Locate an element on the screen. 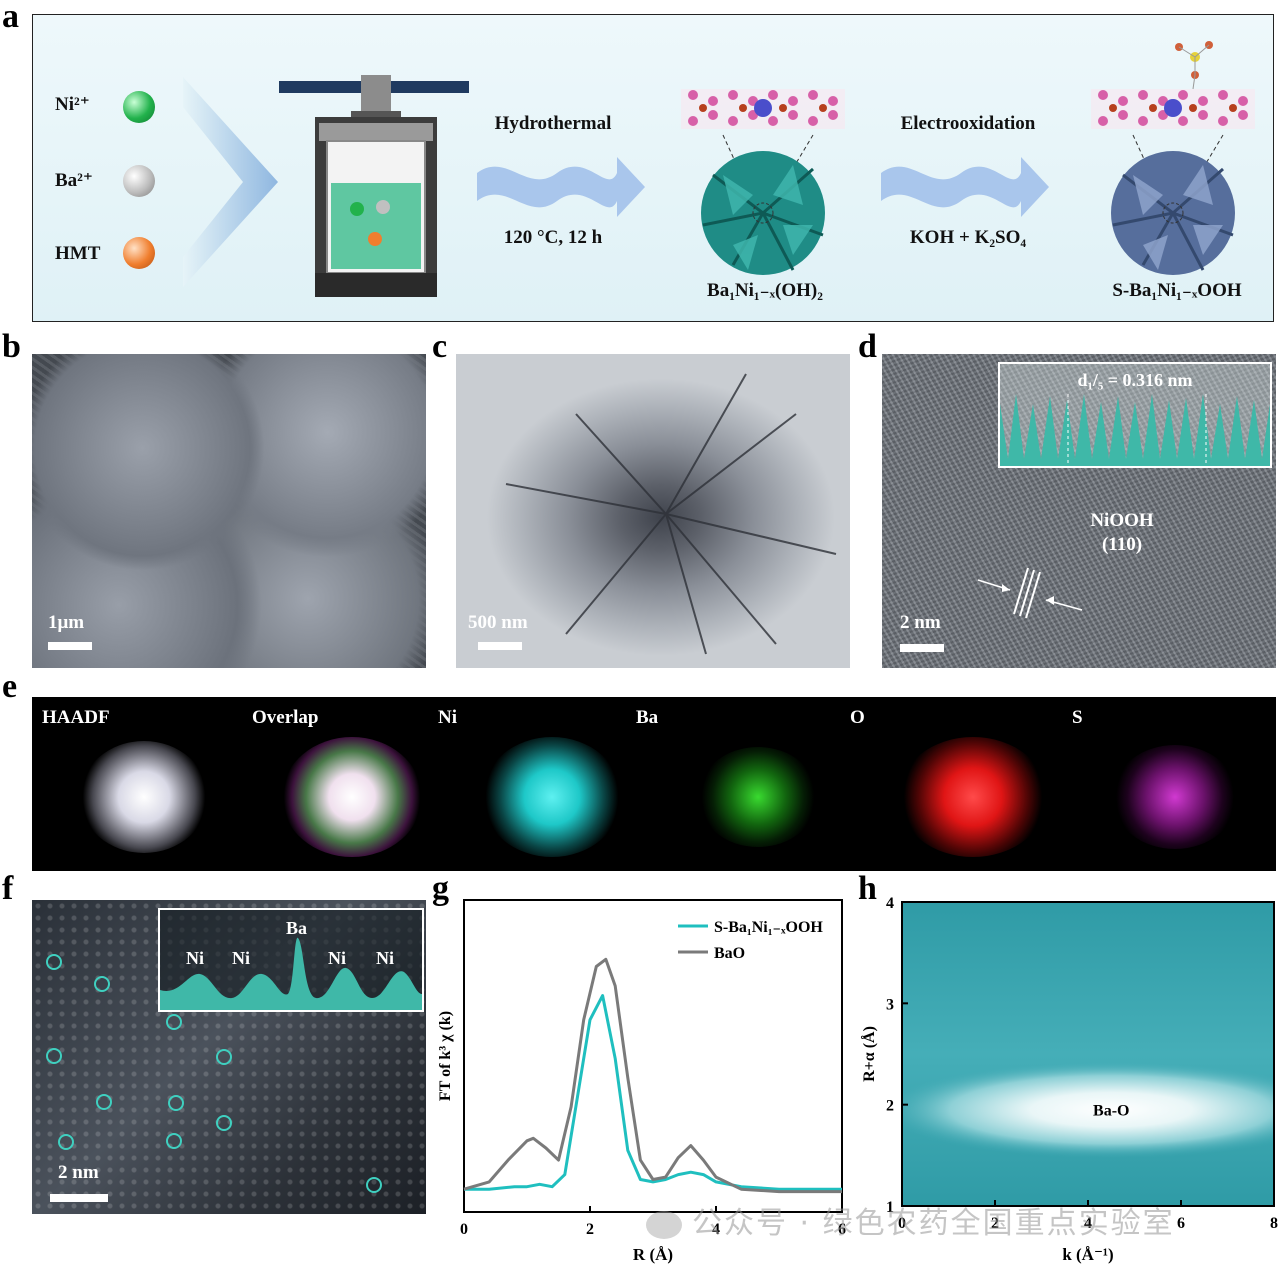 The image size is (1280, 1266). map-label-overlap: Overlap is located at coordinates (285, 717).